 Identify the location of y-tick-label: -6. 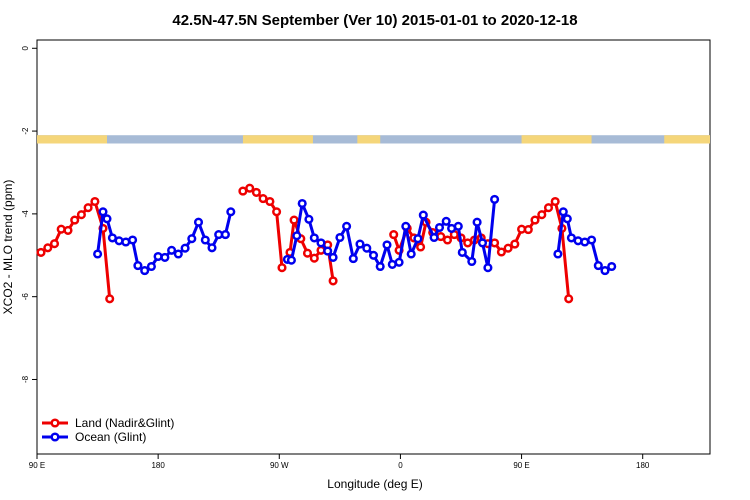
(25, 297).